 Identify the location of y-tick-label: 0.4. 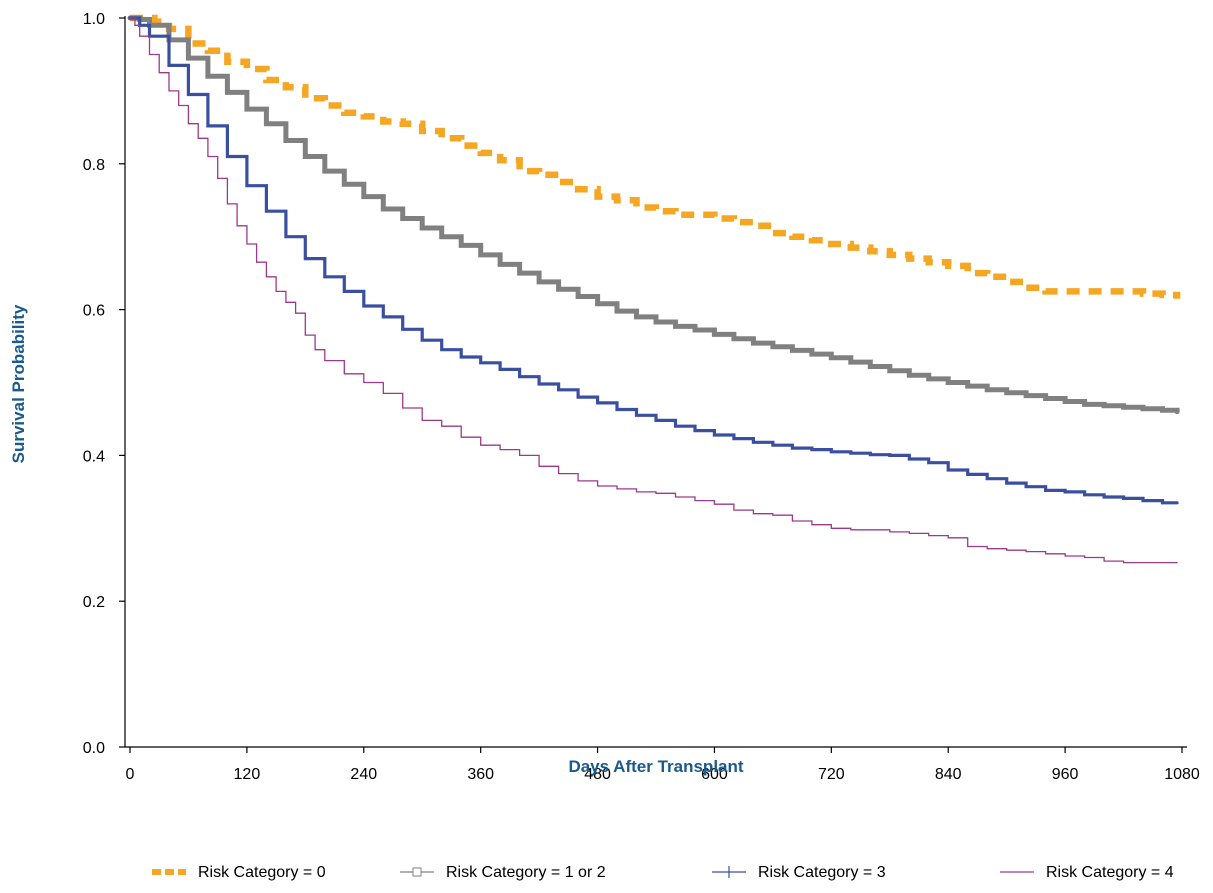
(94, 456).